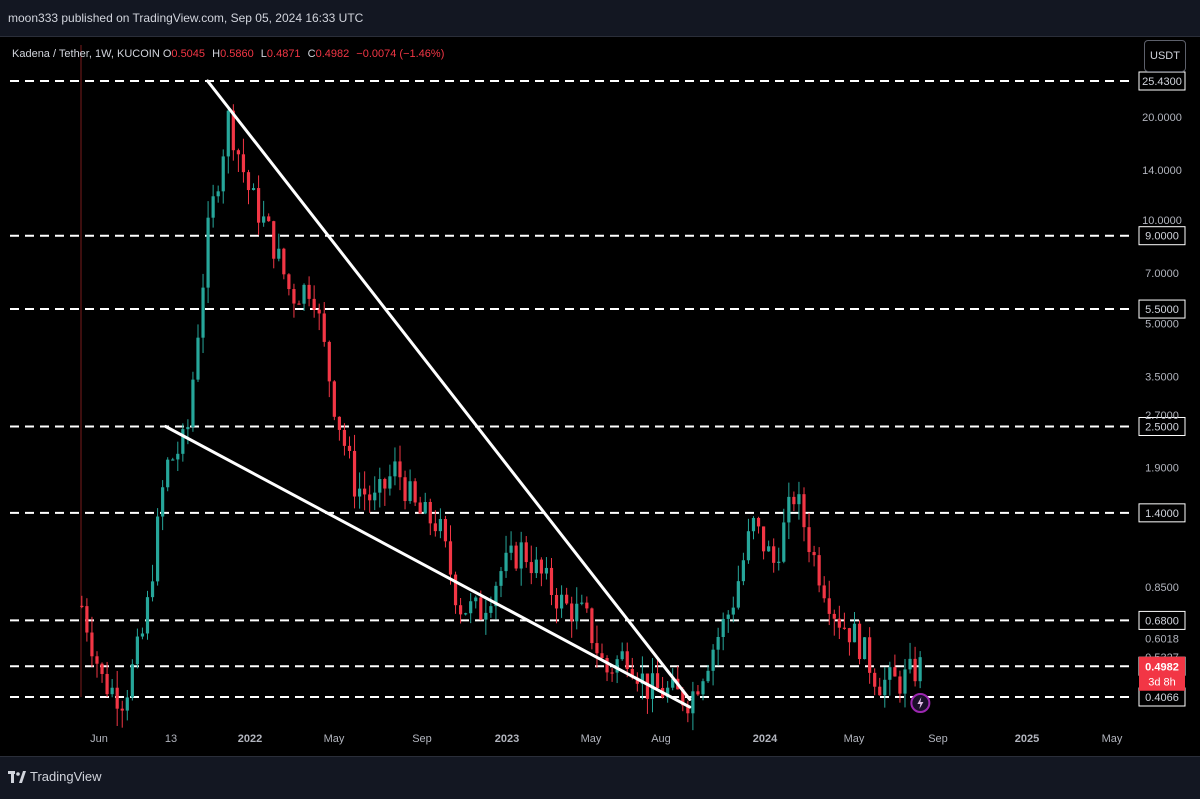 Image resolution: width=1200 pixels, height=799 pixels. What do you see at coordinates (400, 54) in the screenshot?
I see `change-value: −0.0074 (−1.46%)` at bounding box center [400, 54].